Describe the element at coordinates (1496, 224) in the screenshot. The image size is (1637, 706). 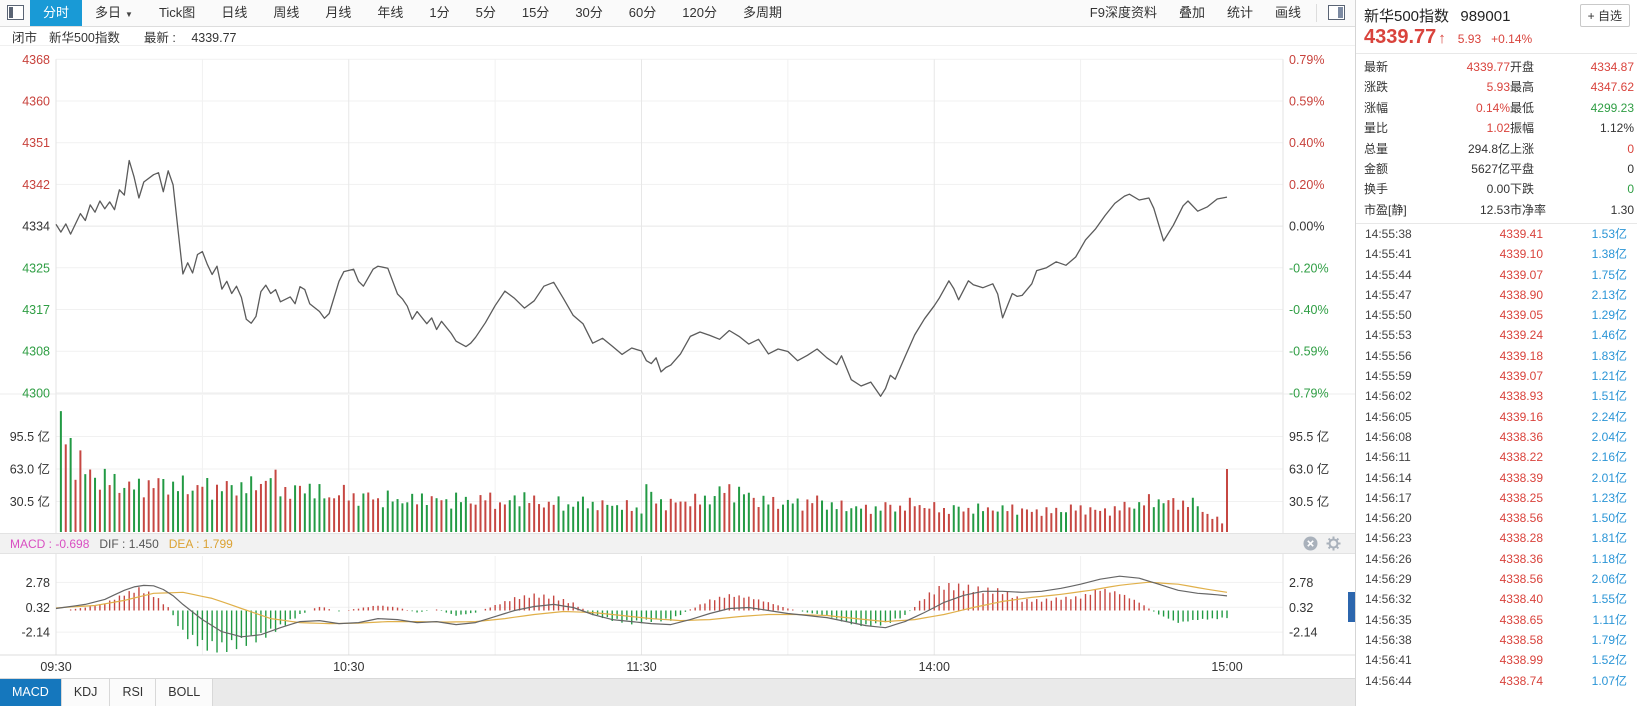
I see `divider` at that location.